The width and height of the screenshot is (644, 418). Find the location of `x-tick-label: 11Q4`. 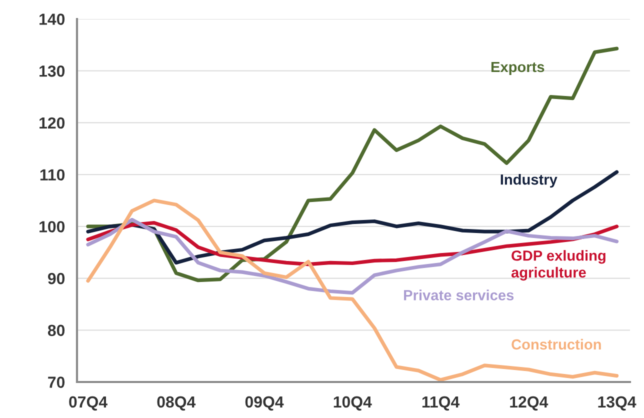

x-tick-label: 11Q4 is located at coordinates (441, 403).